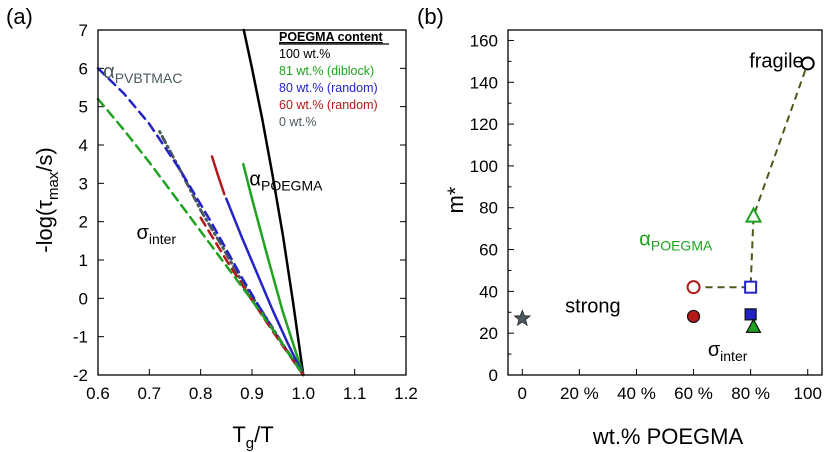  I want to click on alpha-pvbtmac-label: αPVBTMAC, so click(142, 73).